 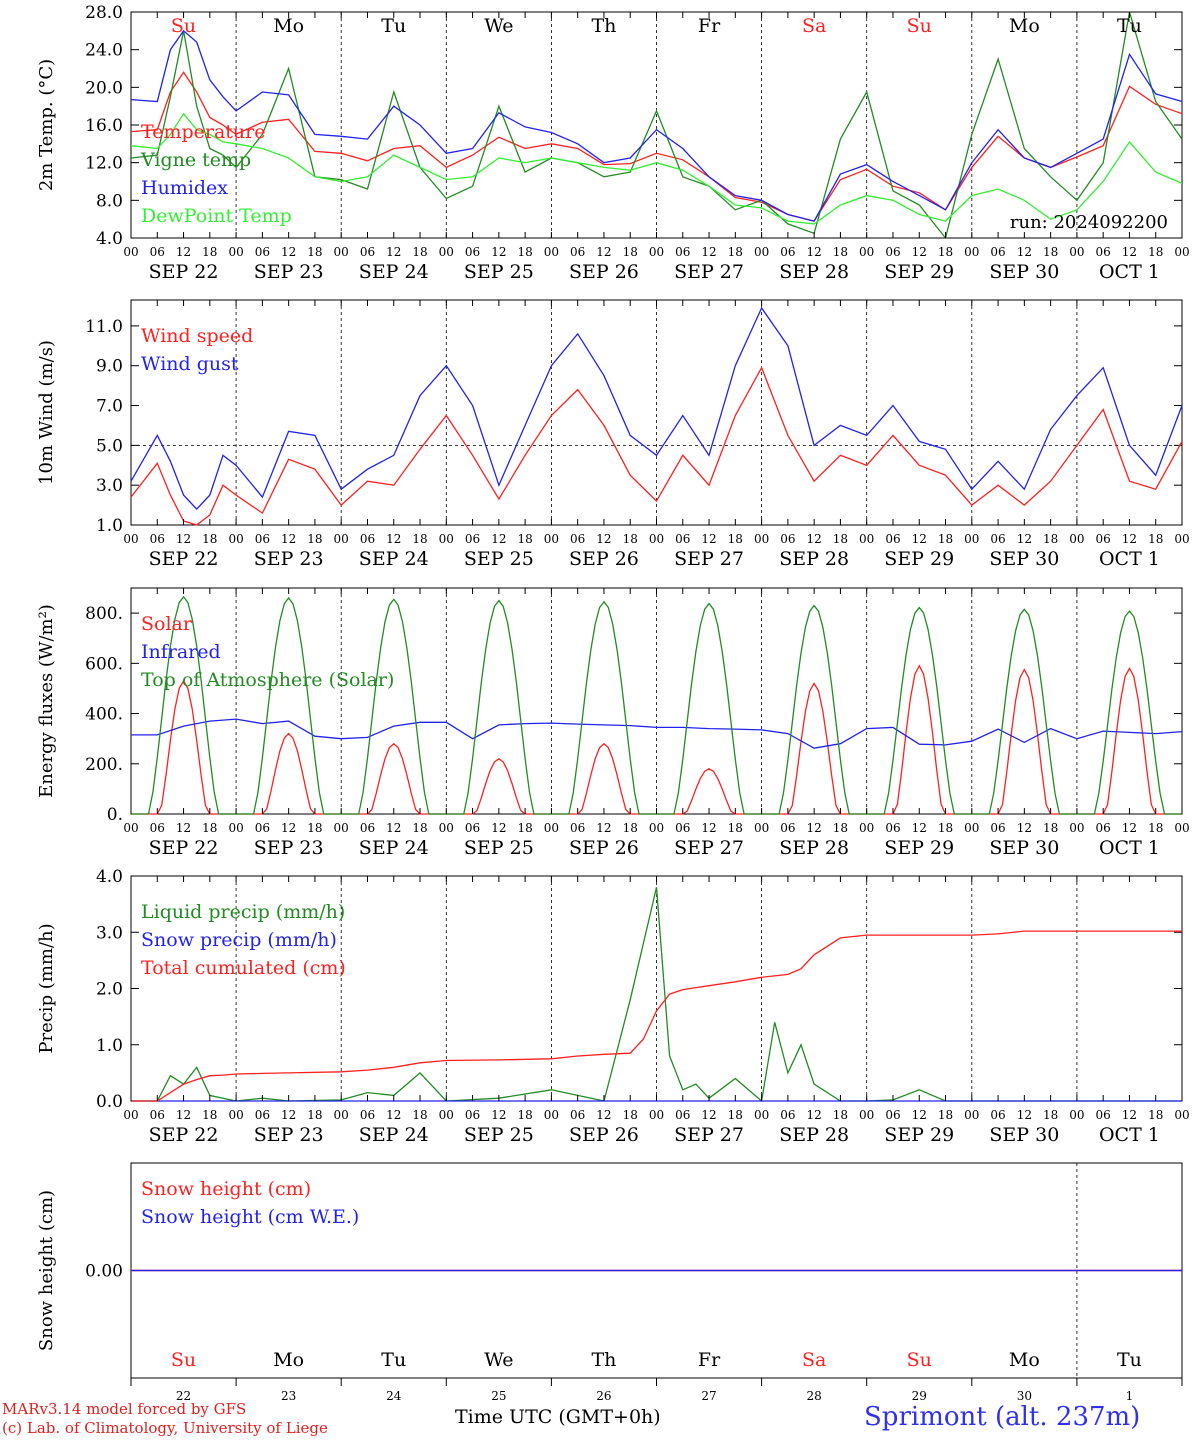 What do you see at coordinates (1129, 848) in the screenshot?
I see `flux-date-label: OCT 1` at bounding box center [1129, 848].